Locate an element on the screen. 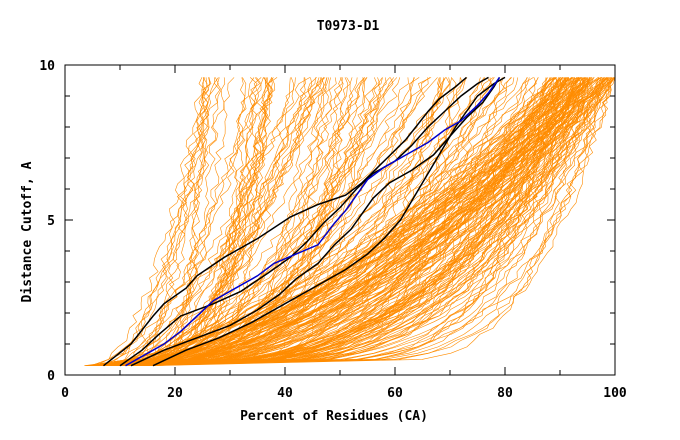 Image resolution: width=680 pixels, height=440 pixels. chart-title: T0973-D1 is located at coordinates (348, 26).